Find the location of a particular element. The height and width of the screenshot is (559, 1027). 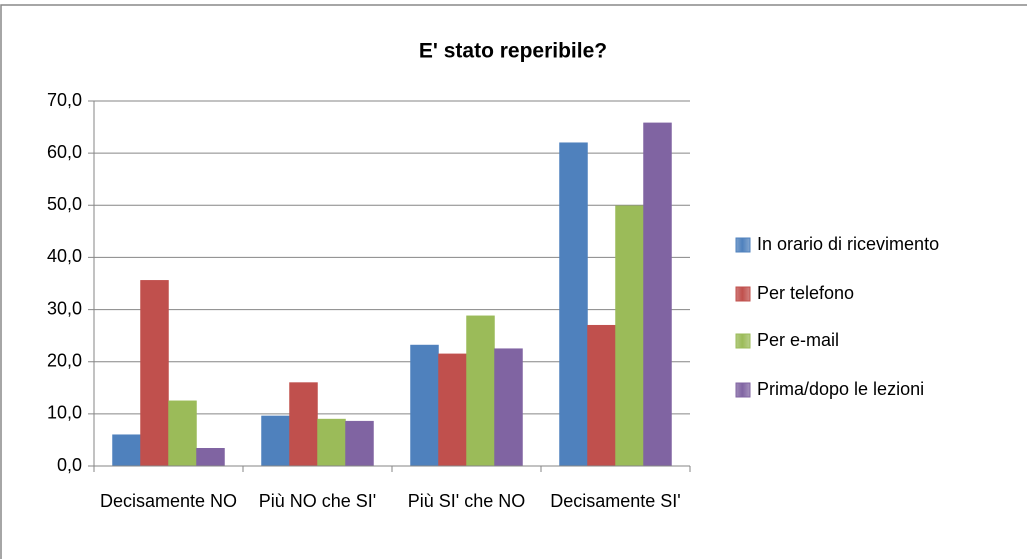

y-tick-label: 10,0 is located at coordinates (64, 413).